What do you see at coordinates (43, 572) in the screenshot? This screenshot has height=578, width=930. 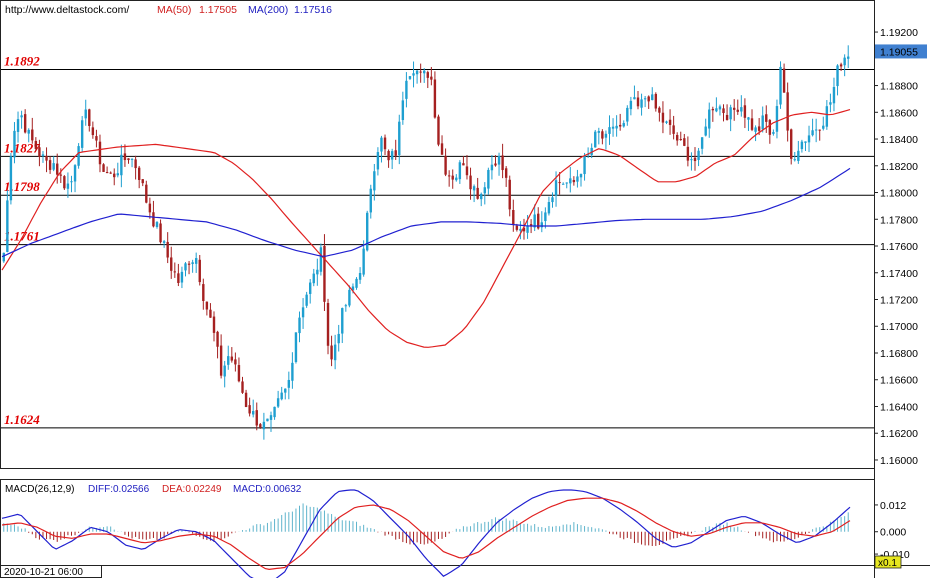 I see `bottom-timestamp: 2020-10-21 06:00` at bounding box center [43, 572].